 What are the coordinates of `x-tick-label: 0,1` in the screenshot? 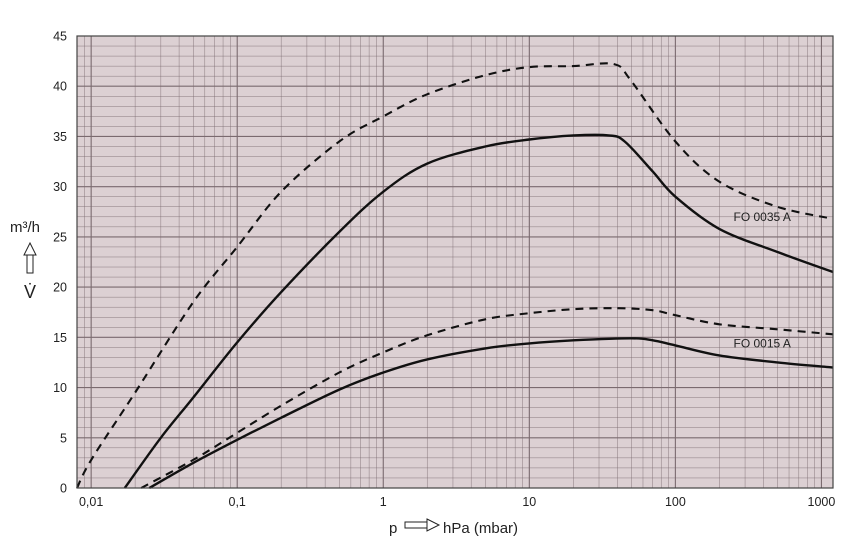 It's located at (237, 502).